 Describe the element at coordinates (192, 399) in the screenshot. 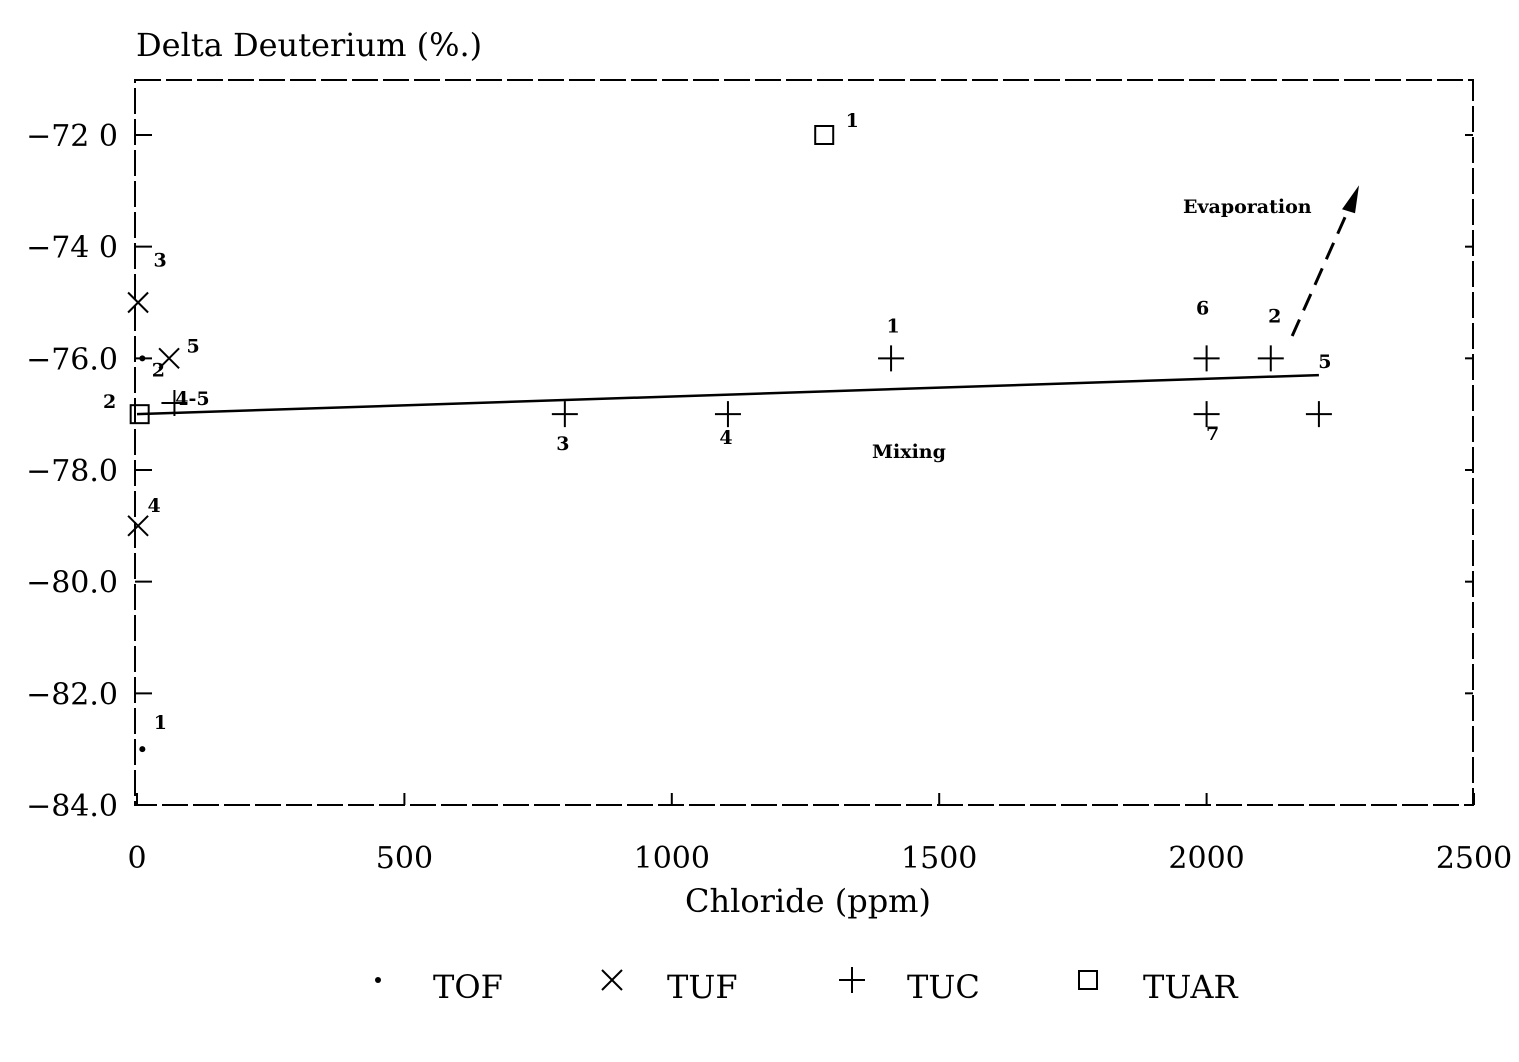

I see `point-label: 4-5` at that location.